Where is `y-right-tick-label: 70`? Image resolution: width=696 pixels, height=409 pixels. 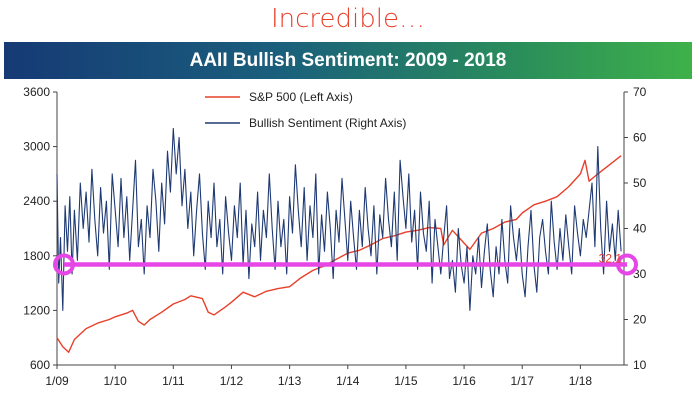 y-right-tick-label: 70 is located at coordinates (640, 92).